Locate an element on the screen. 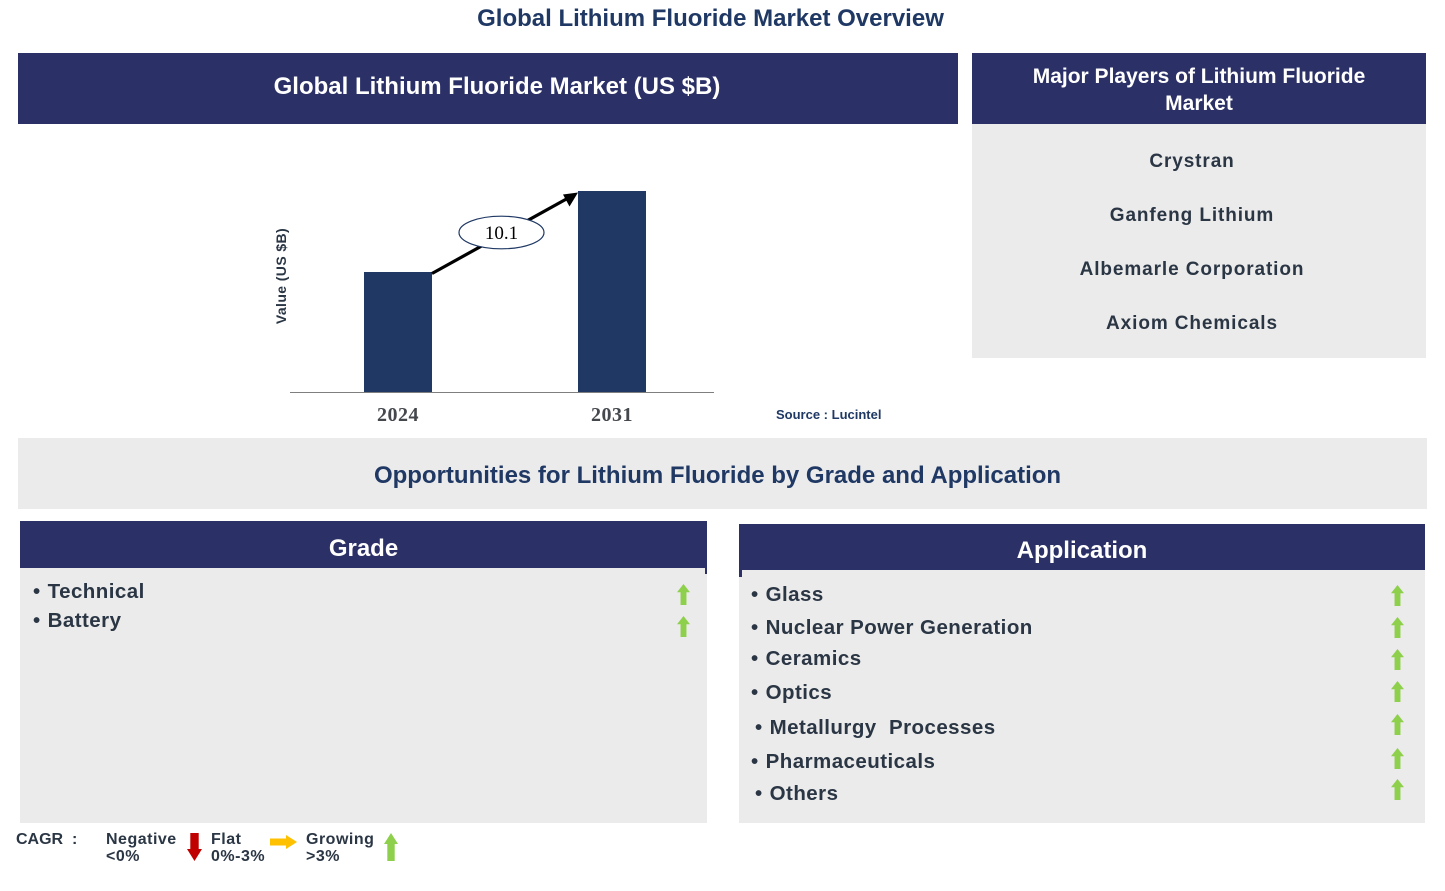 This screenshot has height=891, width=1445. svg-text: 10.1 is located at coordinates (501, 233).